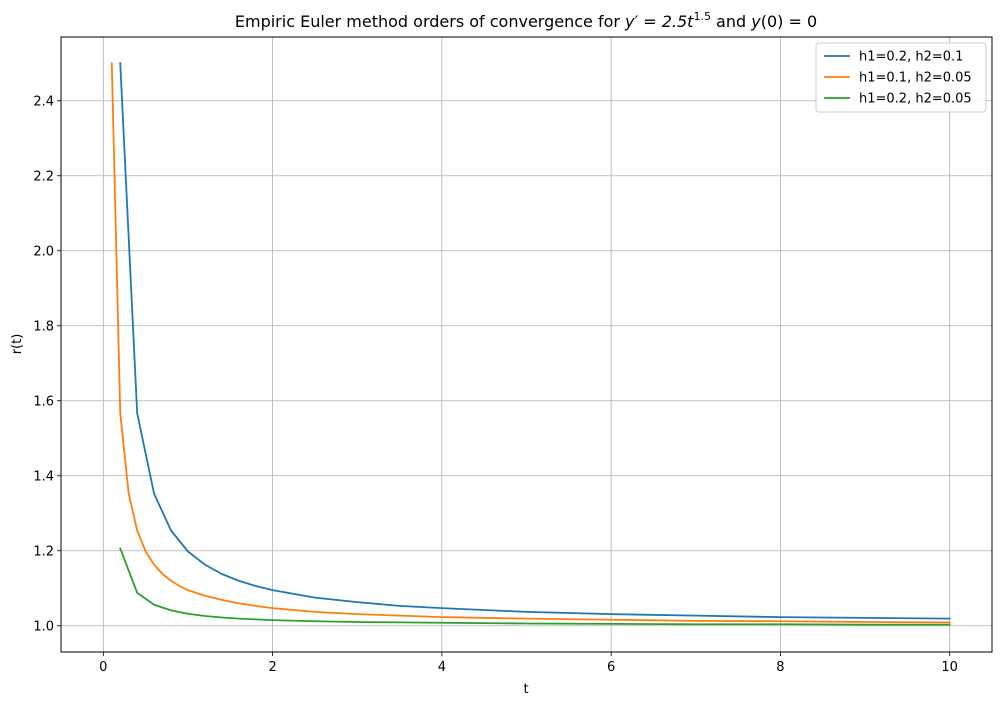  What do you see at coordinates (755, 21) in the screenshot?
I see `title-eq2-func: y` at bounding box center [755, 21].